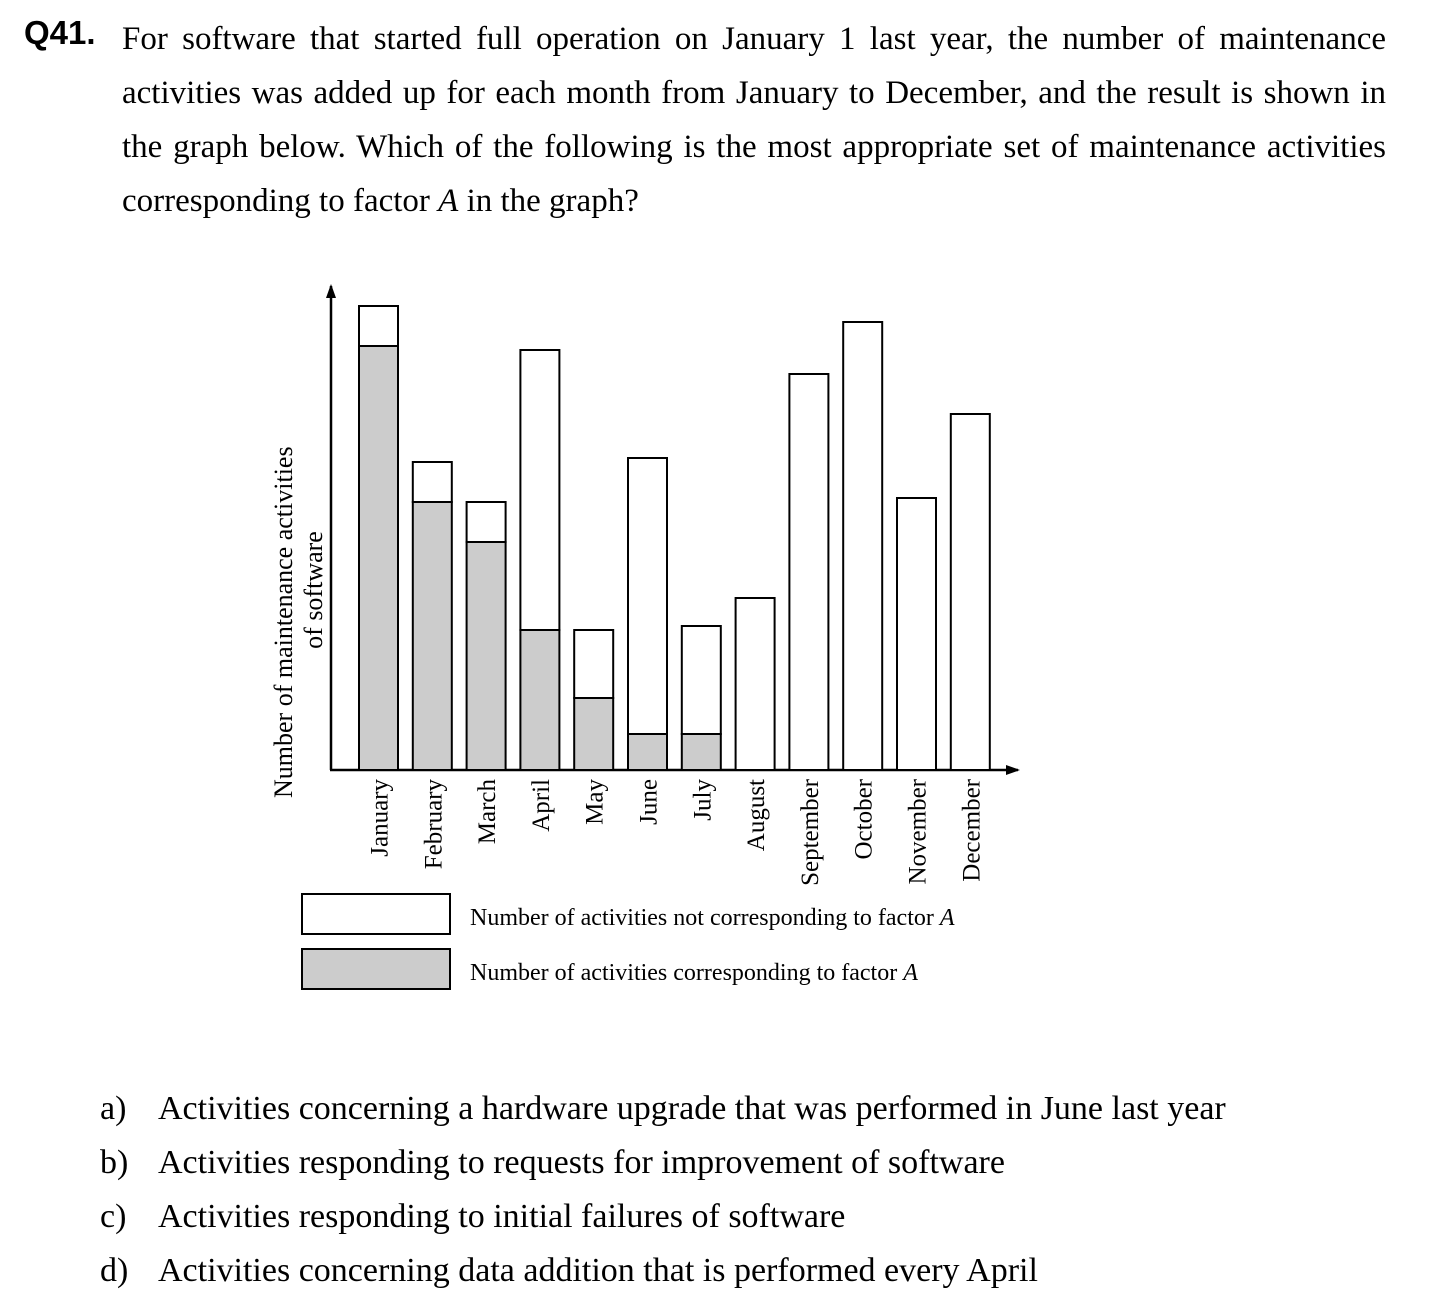 The width and height of the screenshot is (1450, 1315). What do you see at coordinates (448, 201) in the screenshot?
I see `question-italic-term: A` at bounding box center [448, 201].